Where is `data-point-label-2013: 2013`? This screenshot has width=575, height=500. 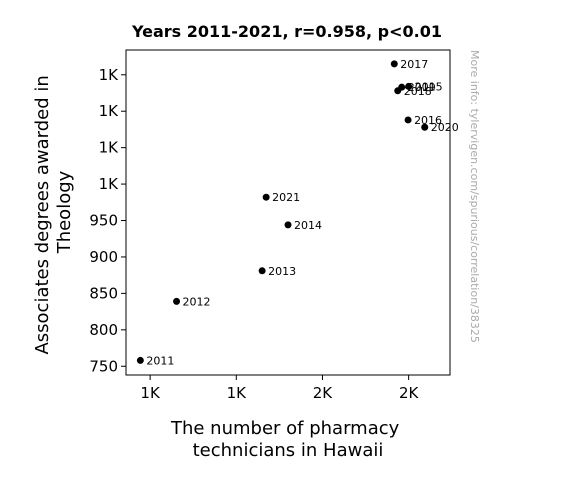 data-point-label-2013: 2013 is located at coordinates (282, 271).